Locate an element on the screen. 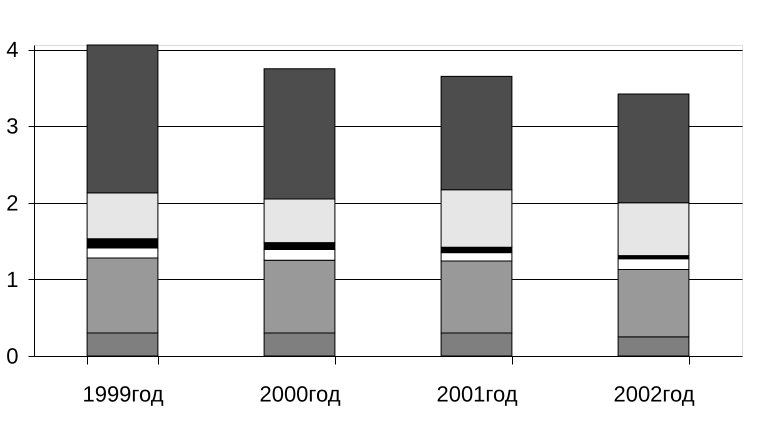 Image resolution: width=783 pixels, height=433 pixels. x-tick-label: 2000год is located at coordinates (300, 394).